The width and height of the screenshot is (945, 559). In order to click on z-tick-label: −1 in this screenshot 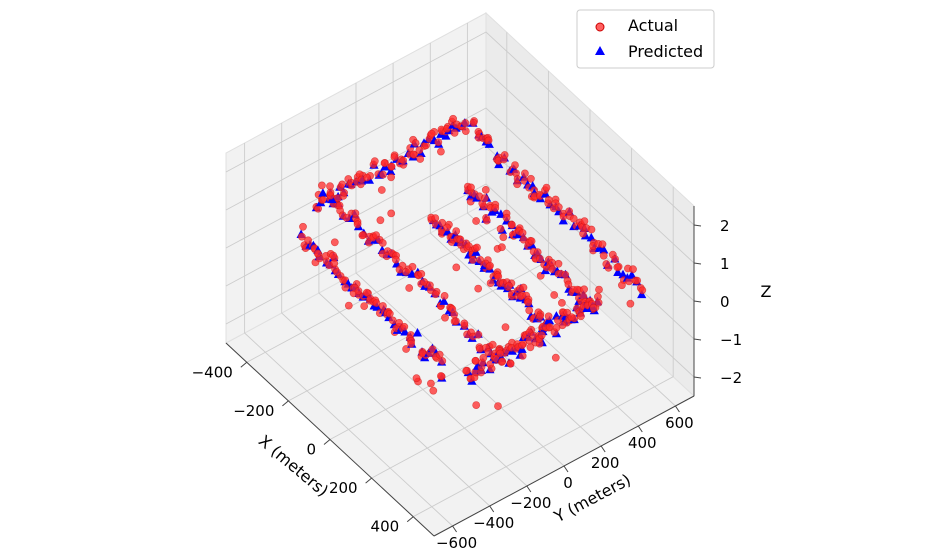, I will do `click(731, 340)`.